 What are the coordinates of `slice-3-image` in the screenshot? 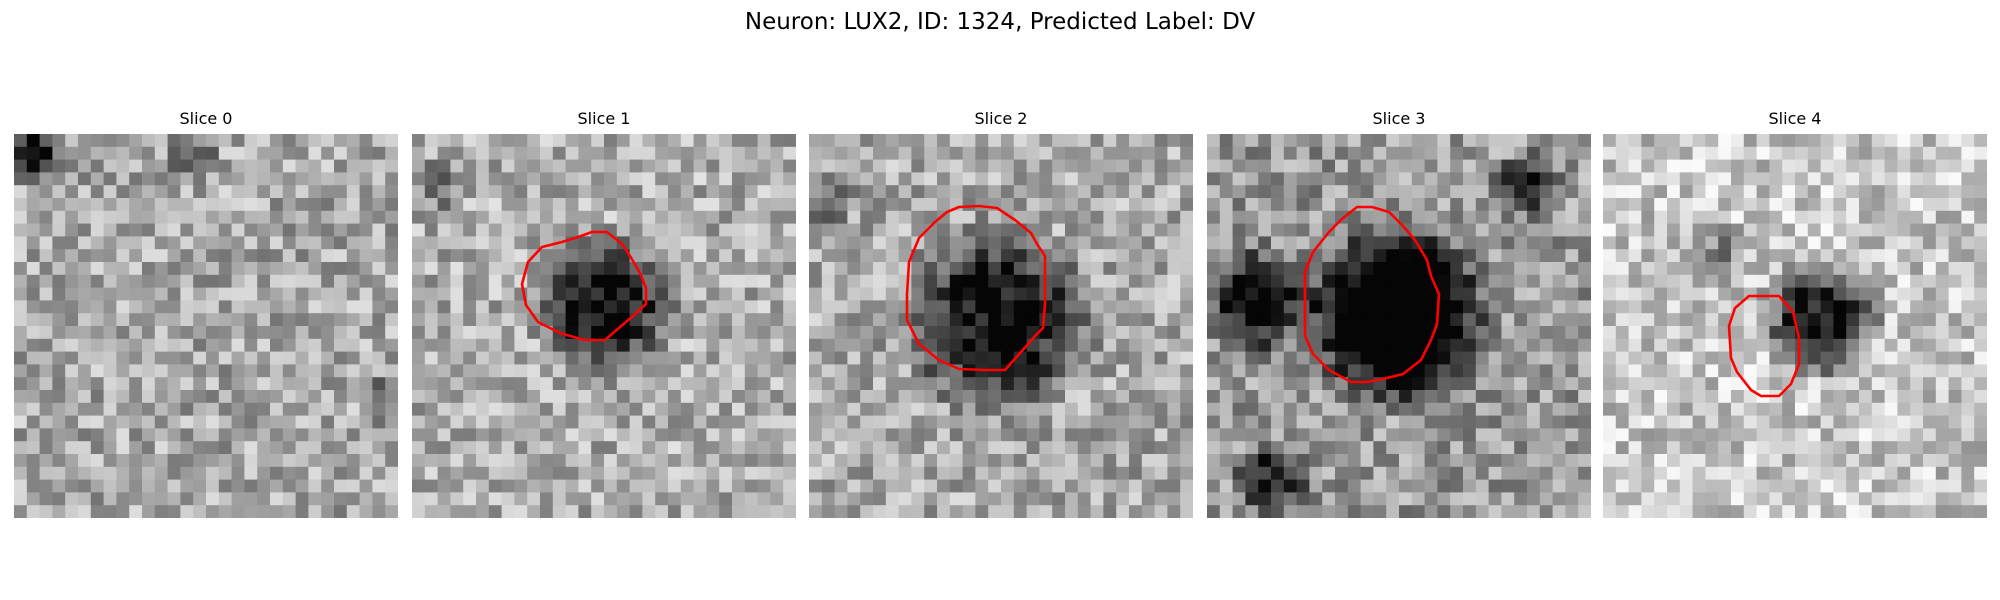 It's located at (1399, 326).